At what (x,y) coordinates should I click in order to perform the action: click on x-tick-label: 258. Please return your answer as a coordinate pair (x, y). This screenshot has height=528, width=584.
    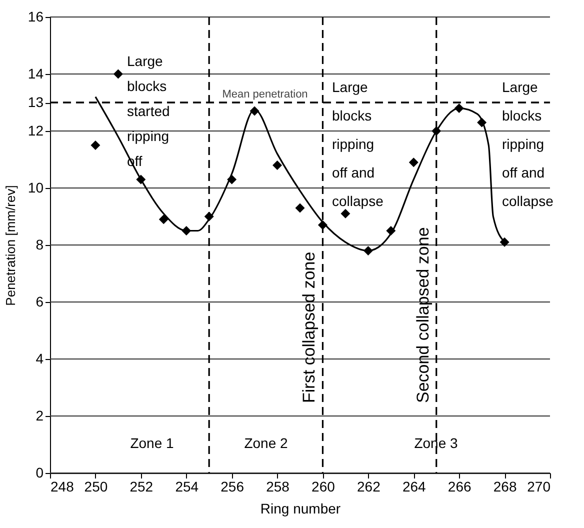
    Looking at the image, I should click on (278, 486).